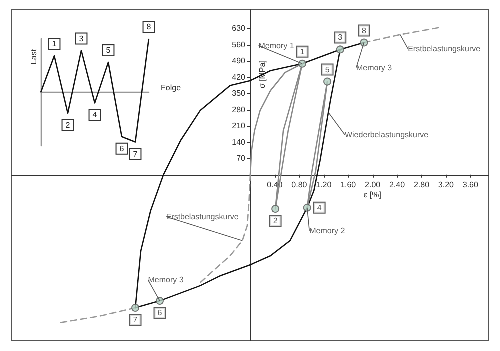 This screenshot has height=351, width=500. What do you see at coordinates (348, 185) in the screenshot?
I see `x-tick-label: 1.60` at bounding box center [348, 185].